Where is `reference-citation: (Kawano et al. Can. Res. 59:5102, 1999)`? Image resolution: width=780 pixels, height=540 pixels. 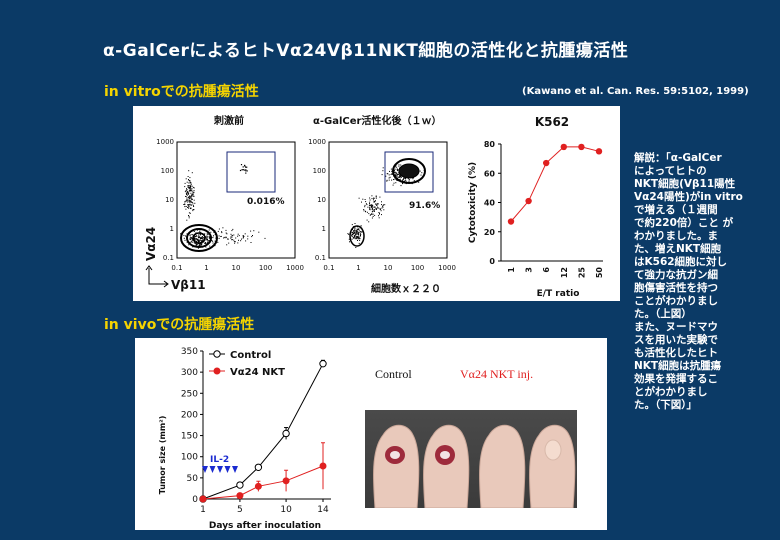 reference-citation: (Kawano et al. Can. Res. 59:5102, 1999) is located at coordinates (635, 91).